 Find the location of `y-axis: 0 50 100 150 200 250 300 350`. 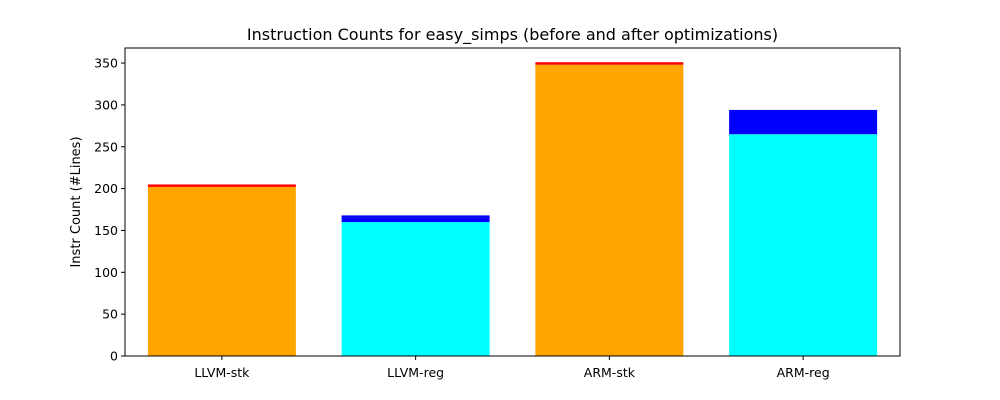

y-axis: 0 50 100 150 200 250 300 350 is located at coordinates (109, 210).